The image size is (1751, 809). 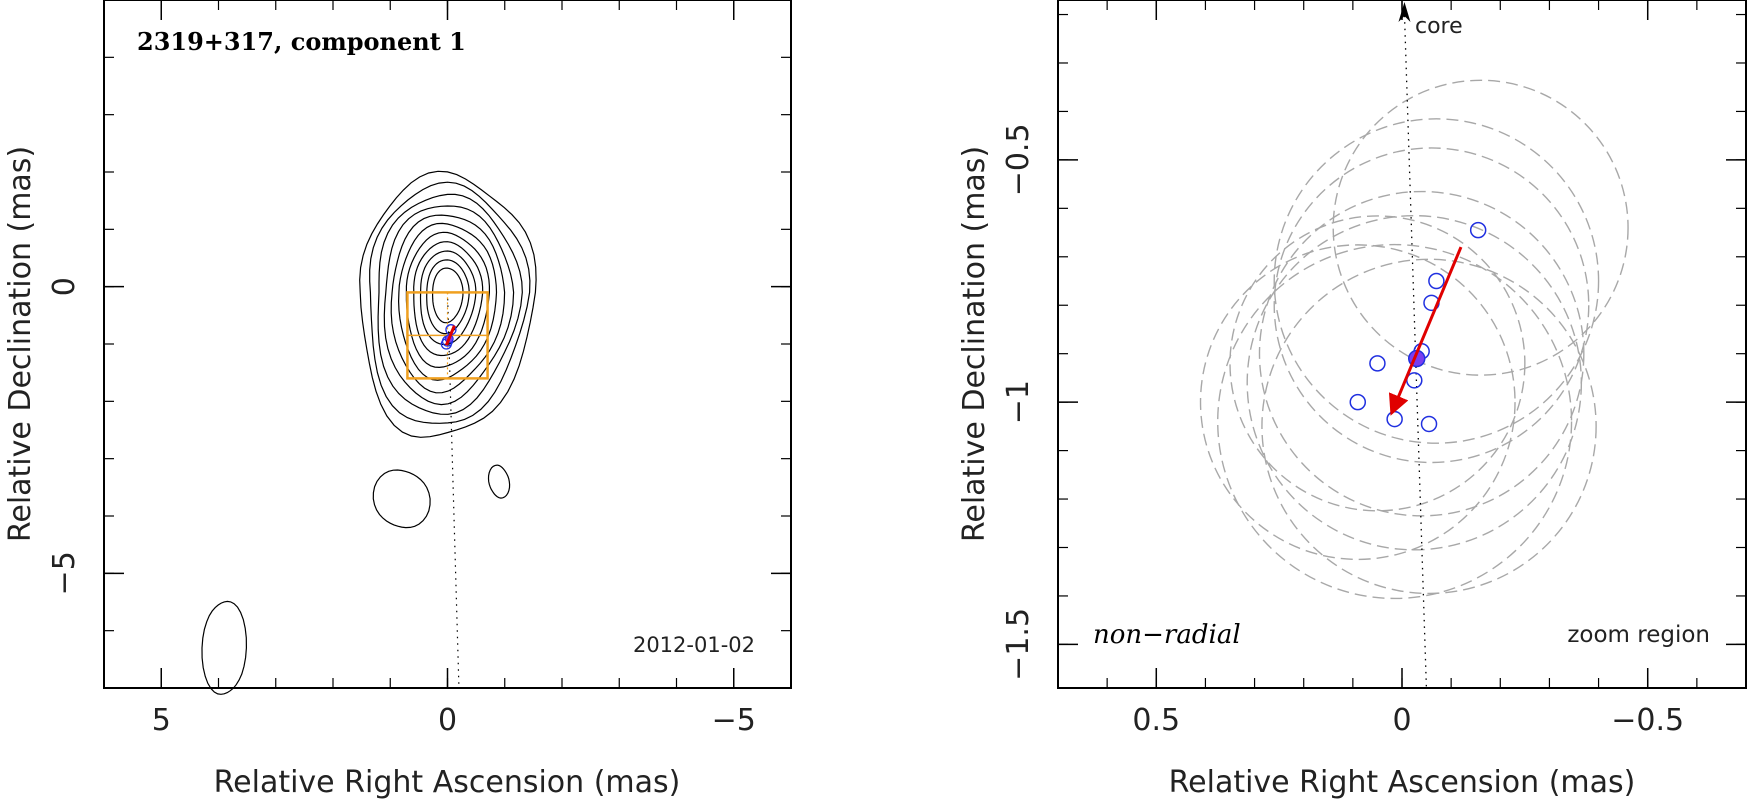 What do you see at coordinates (1638, 635) in the screenshot?
I see `right-zoom-region-label: zoom region` at bounding box center [1638, 635].